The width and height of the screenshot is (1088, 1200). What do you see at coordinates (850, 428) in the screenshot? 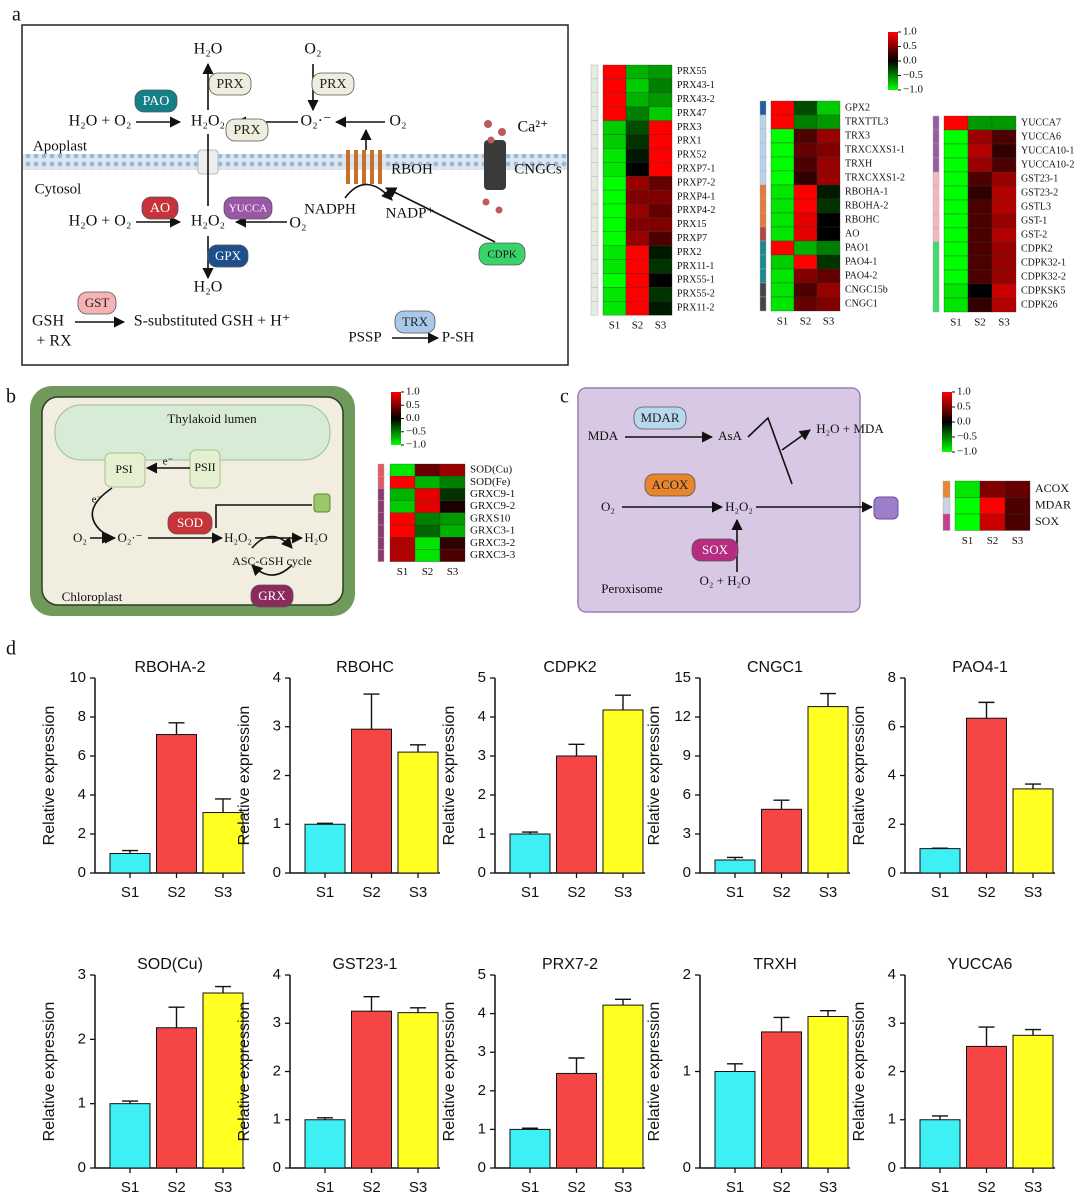
I see `diagram-label: H₂O + MDA` at bounding box center [850, 428].